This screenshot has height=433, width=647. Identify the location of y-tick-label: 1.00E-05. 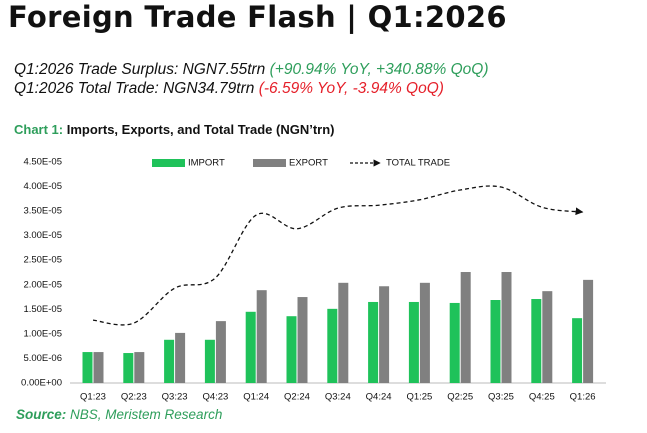
(42, 333).